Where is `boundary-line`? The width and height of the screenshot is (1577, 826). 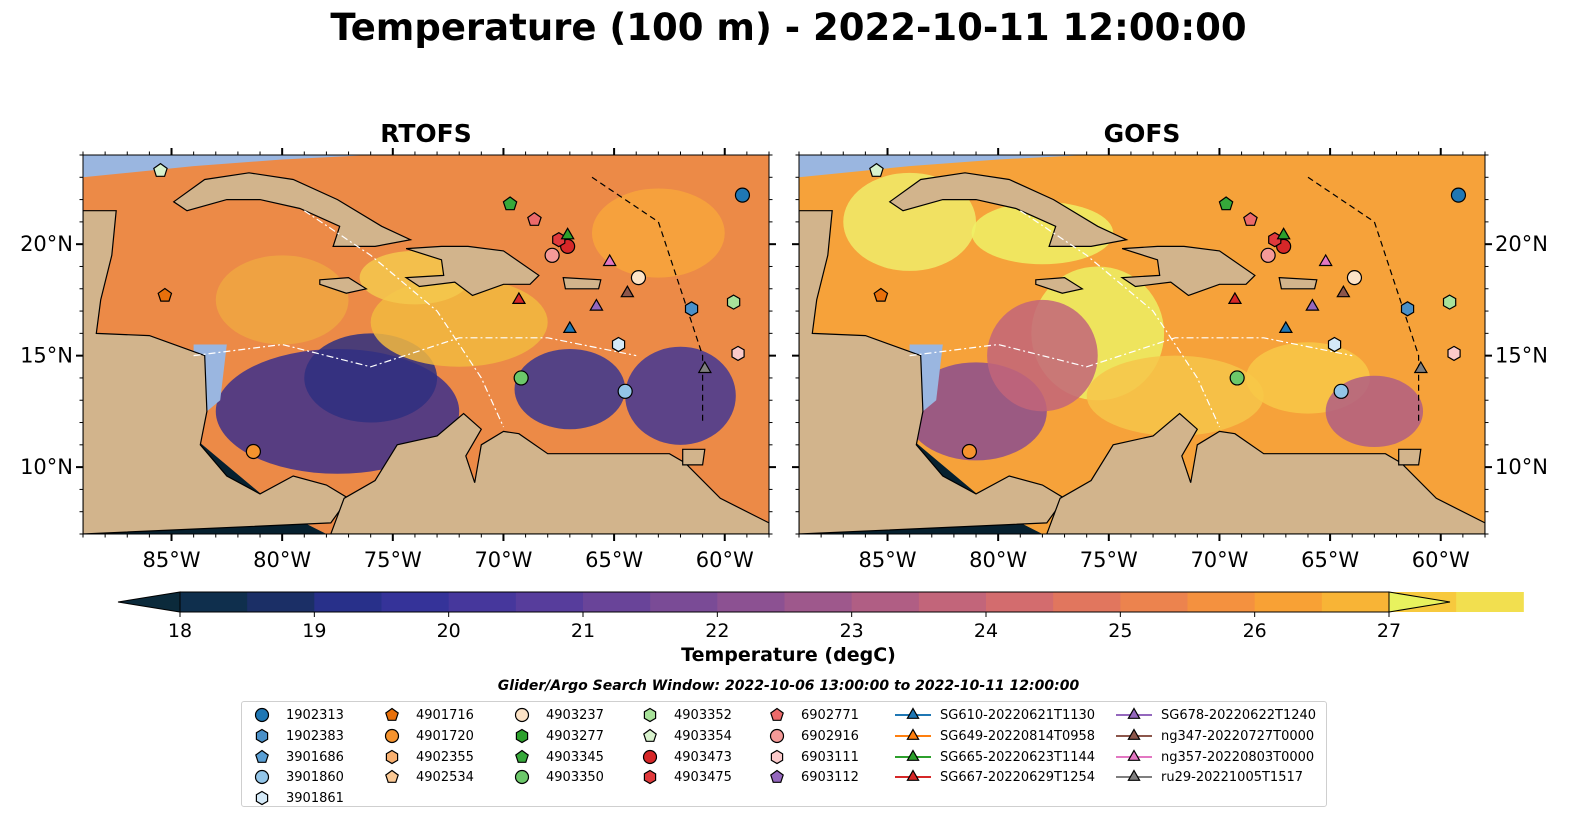 boundary-line is located at coordinates (1131, 352).